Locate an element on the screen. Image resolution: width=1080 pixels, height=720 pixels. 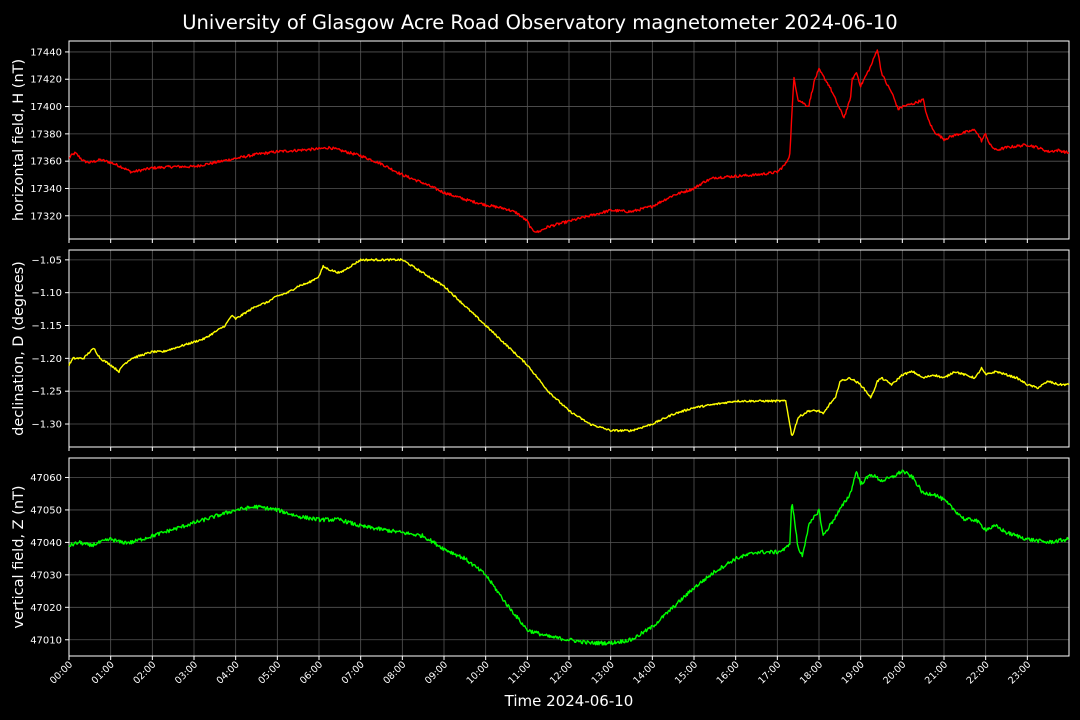
y-tick-label: 17320 is located at coordinates (46, 216).